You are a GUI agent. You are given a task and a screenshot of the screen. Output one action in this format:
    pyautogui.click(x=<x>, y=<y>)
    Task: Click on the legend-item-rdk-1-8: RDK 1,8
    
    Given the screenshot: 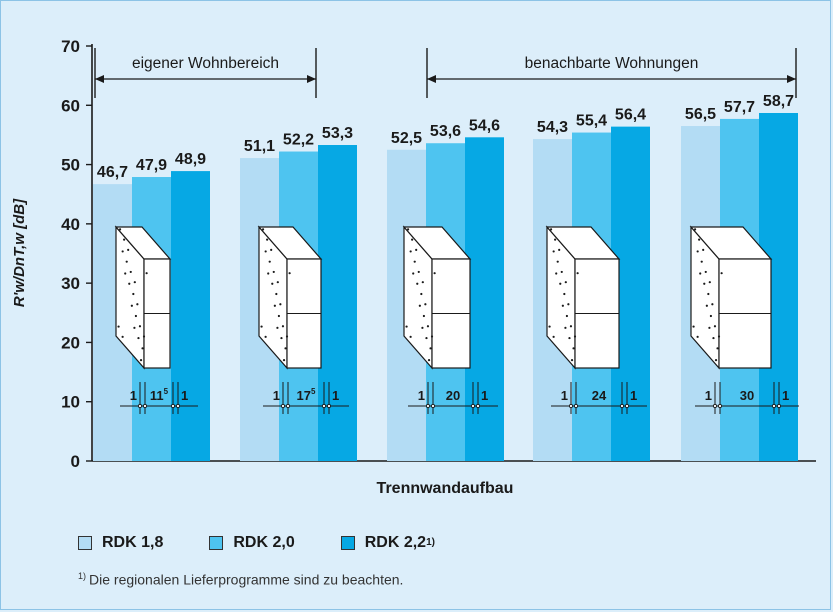 What is the action you would take?
    pyautogui.click(x=120, y=543)
    